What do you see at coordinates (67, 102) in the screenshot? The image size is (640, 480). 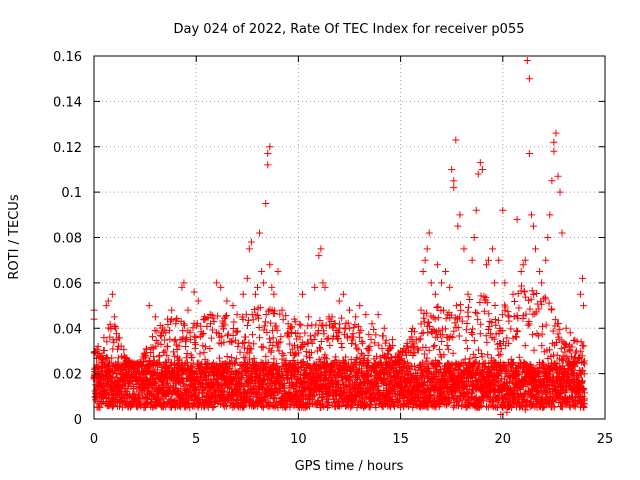 I see `y-tick-label: 0.14` at bounding box center [67, 102].